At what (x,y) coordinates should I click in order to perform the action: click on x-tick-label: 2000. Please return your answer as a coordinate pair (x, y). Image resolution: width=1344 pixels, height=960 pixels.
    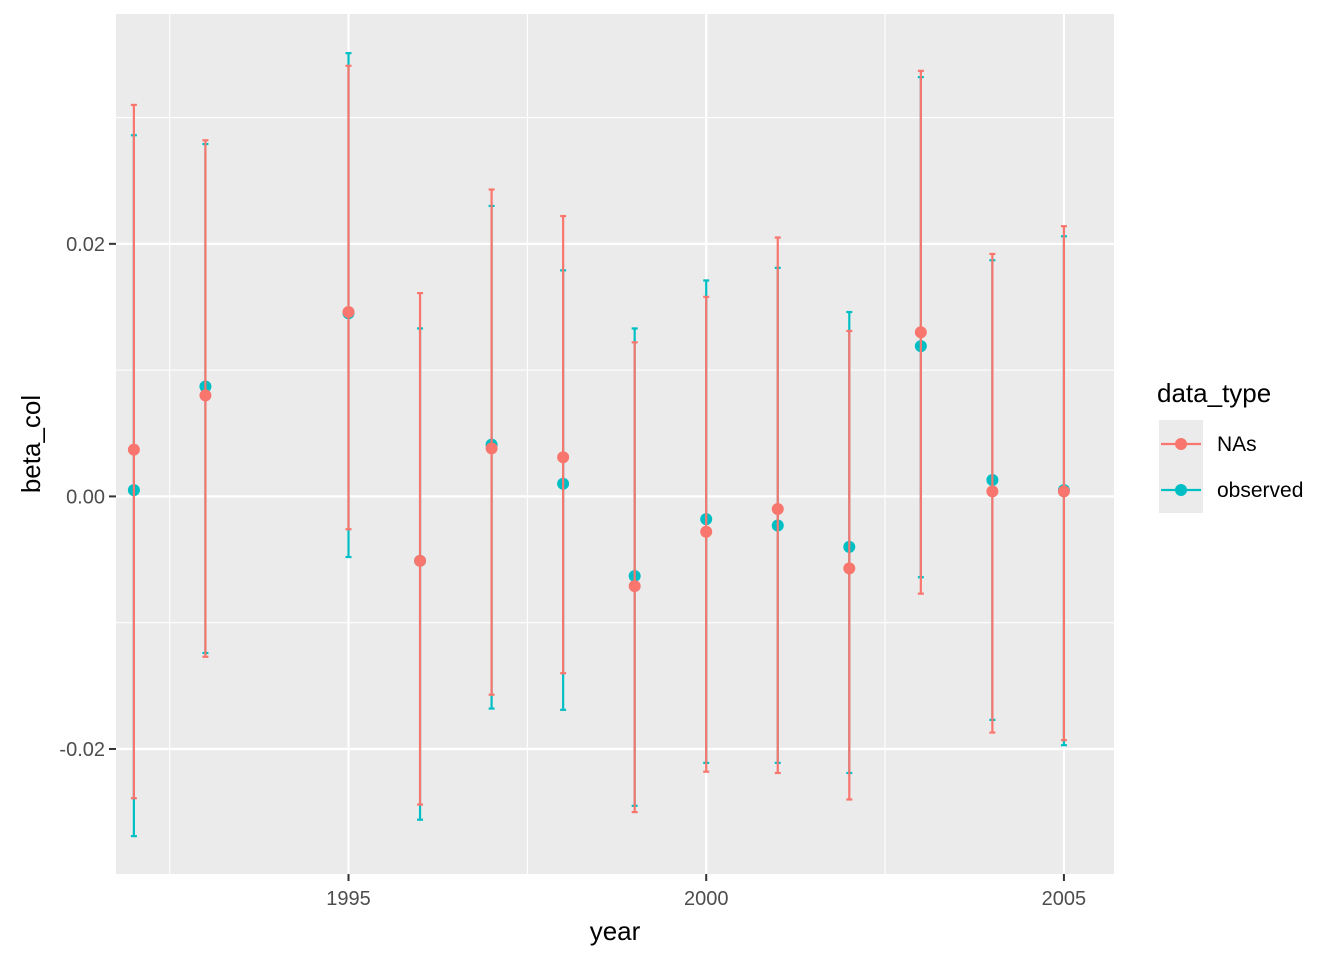
    Looking at the image, I should click on (706, 899).